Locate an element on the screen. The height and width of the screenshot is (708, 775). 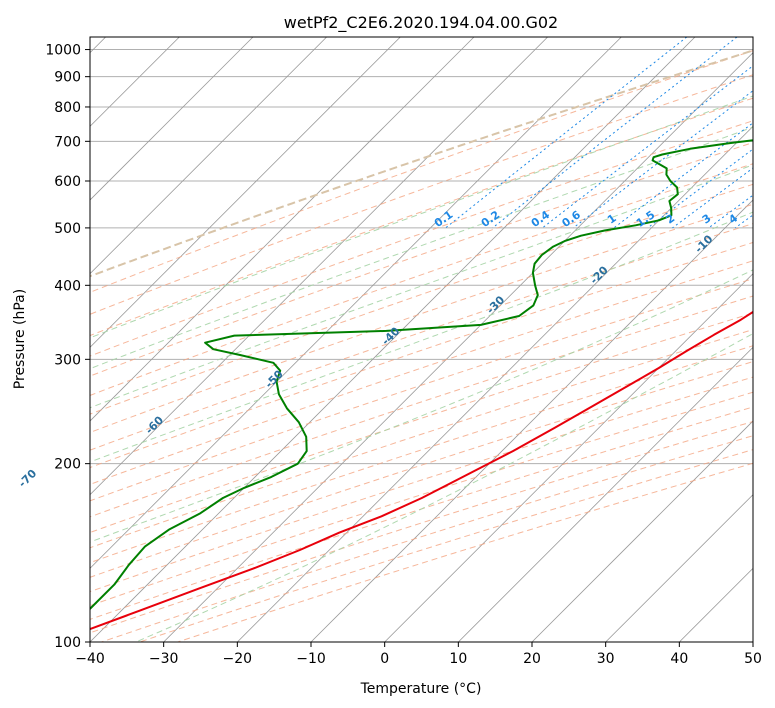
x-tick-label: 30 is located at coordinates (606, 659).